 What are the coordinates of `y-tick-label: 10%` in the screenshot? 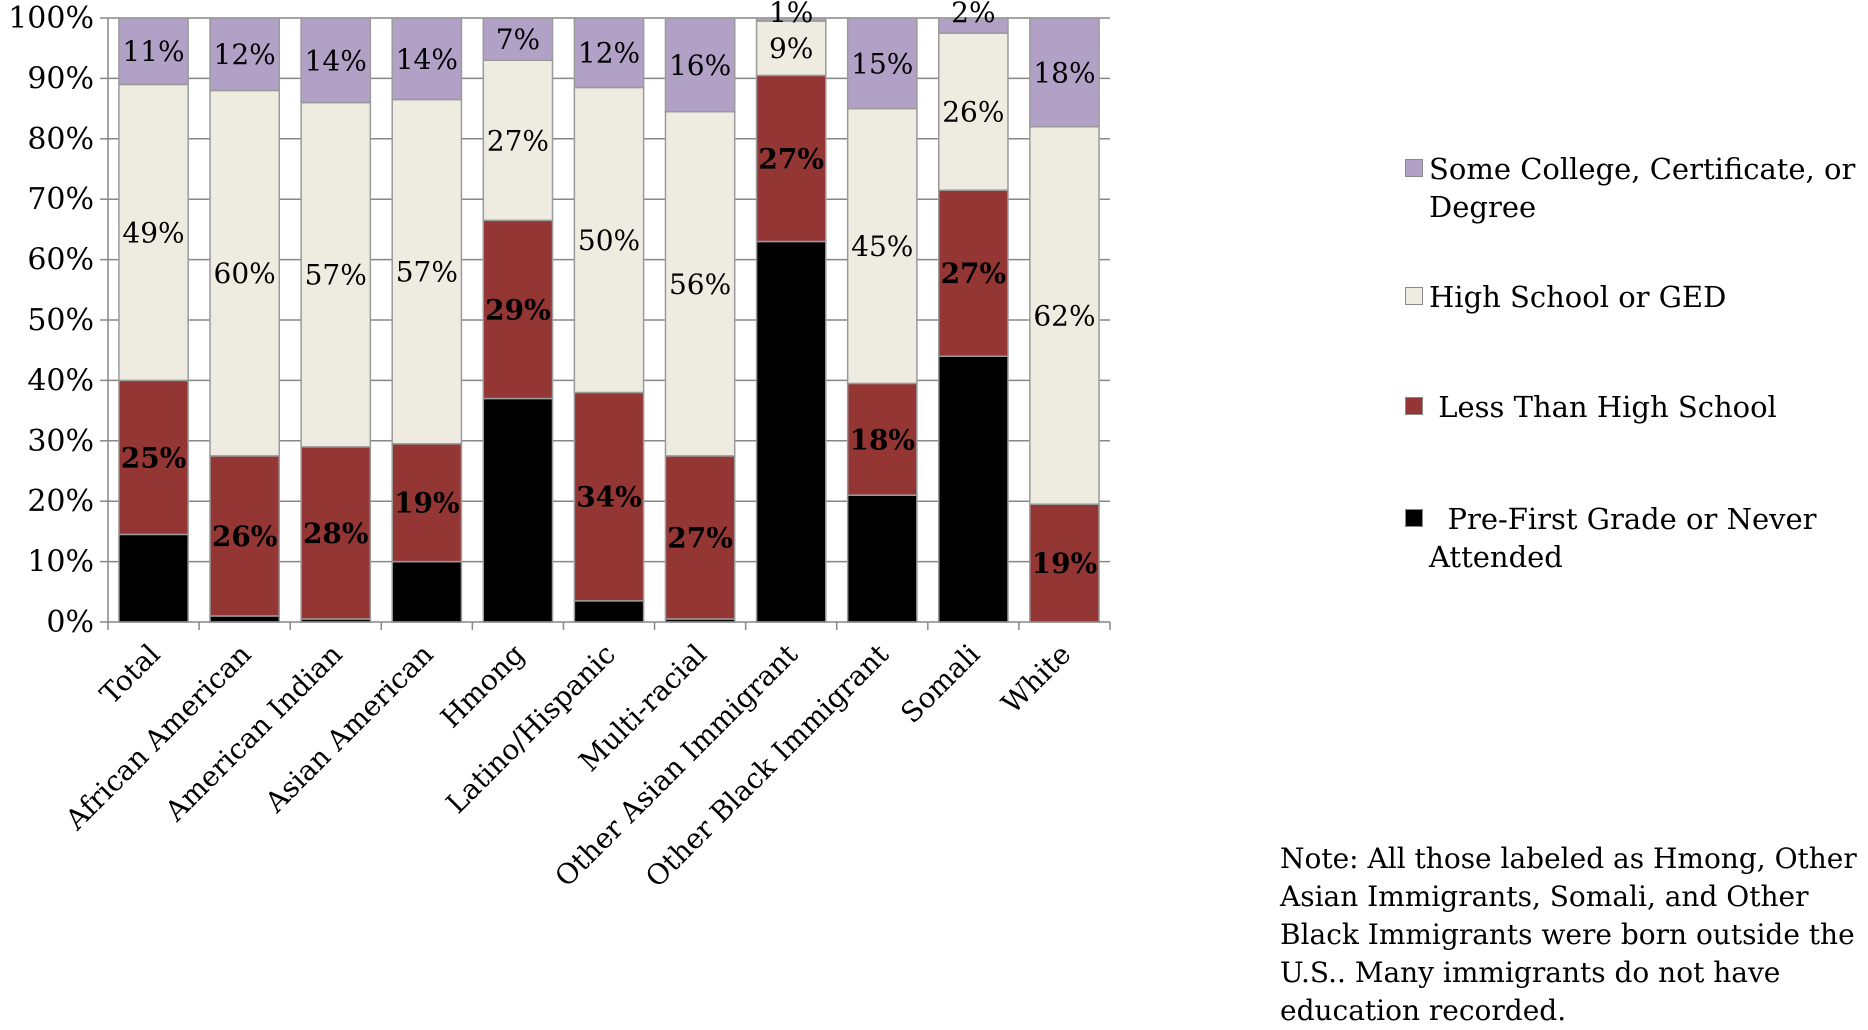 It's located at (60, 562).